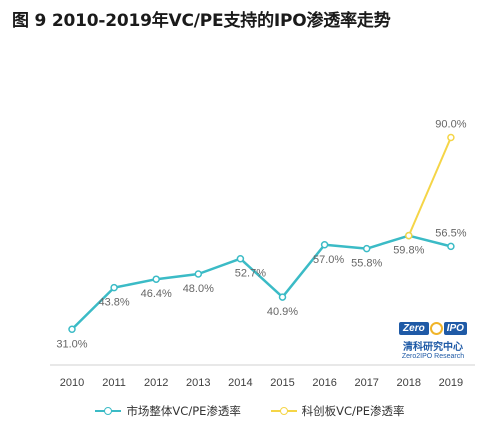  What do you see at coordinates (366, 248) in the screenshot?
I see `point-market-2017` at bounding box center [366, 248].